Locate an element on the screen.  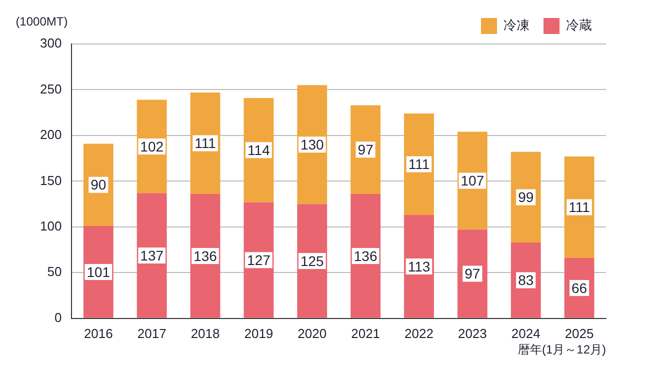
data-label: 127 is located at coordinates (259, 260).